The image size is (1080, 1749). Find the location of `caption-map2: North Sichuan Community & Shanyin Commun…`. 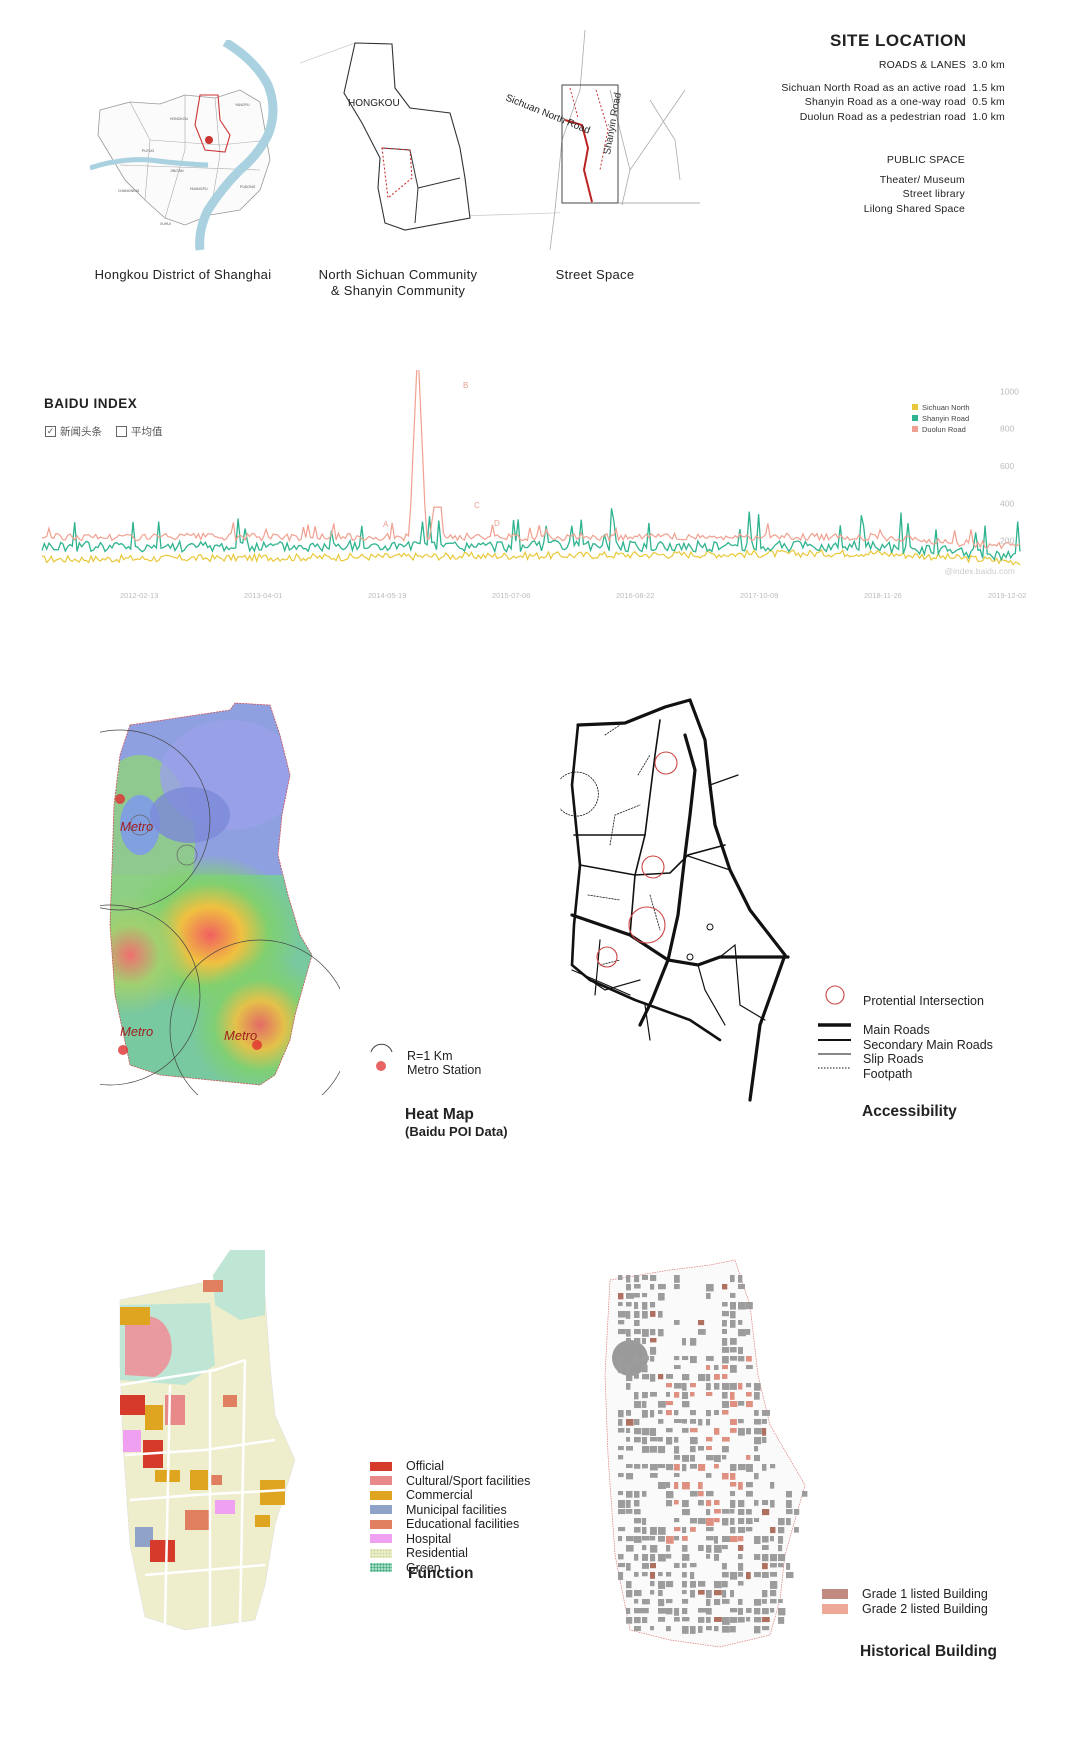

caption-map2: North Sichuan Community & Shanyin Commun… is located at coordinates (398, 283).